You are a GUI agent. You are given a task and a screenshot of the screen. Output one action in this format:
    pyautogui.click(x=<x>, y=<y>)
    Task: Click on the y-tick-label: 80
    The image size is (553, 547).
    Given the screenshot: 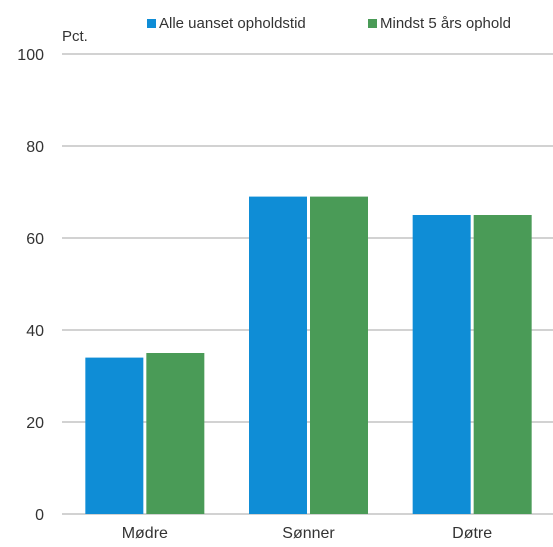 What is the action you would take?
    pyautogui.click(x=35, y=147)
    